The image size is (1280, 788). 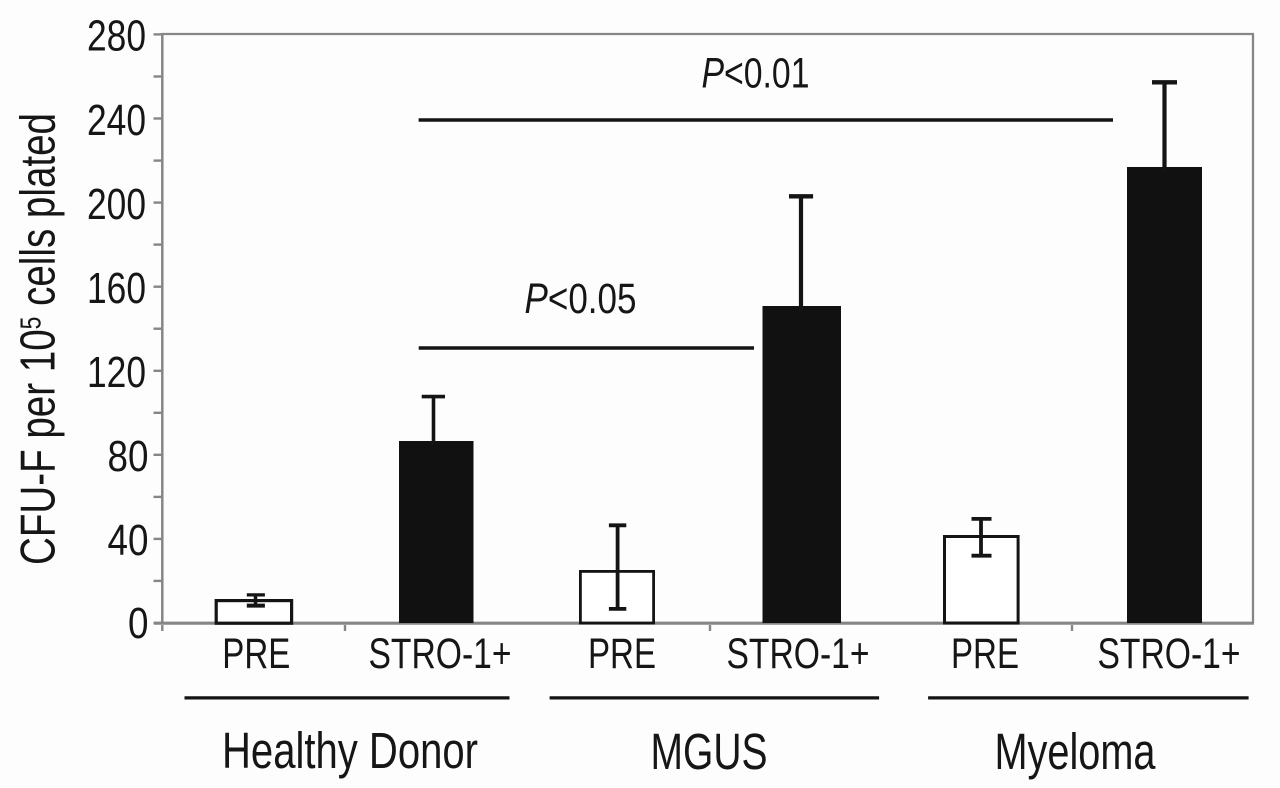 What do you see at coordinates (39, 339) in the screenshot?
I see `svg-text: CFU-F per 105 cells plated` at bounding box center [39, 339].